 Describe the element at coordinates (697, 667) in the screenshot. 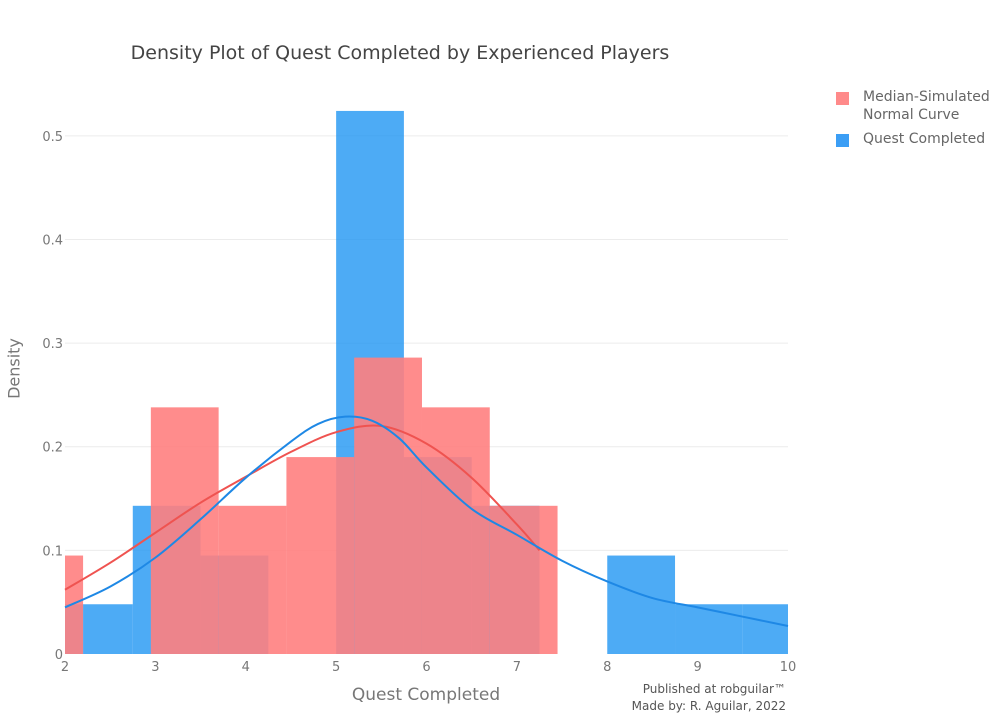

I see `x-tick-label: 9` at that location.